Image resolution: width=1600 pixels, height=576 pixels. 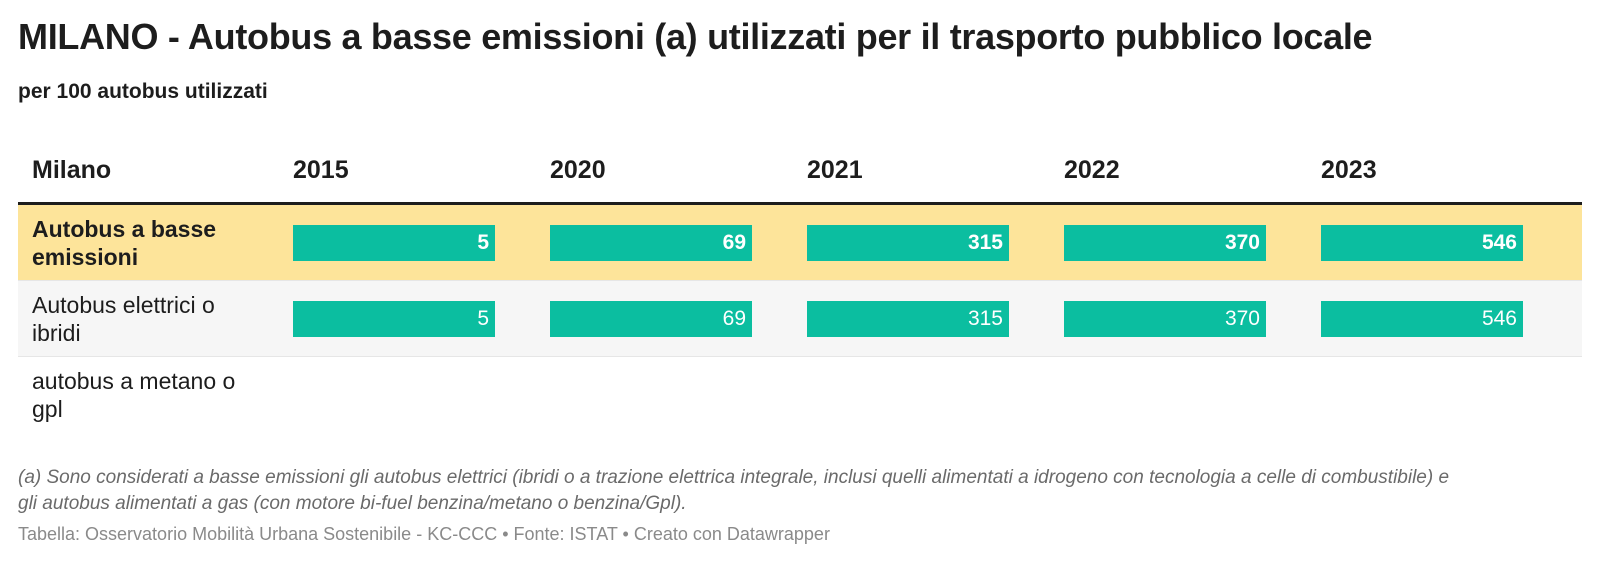 I want to click on column-header-2023: 2023, so click(x=1349, y=170).